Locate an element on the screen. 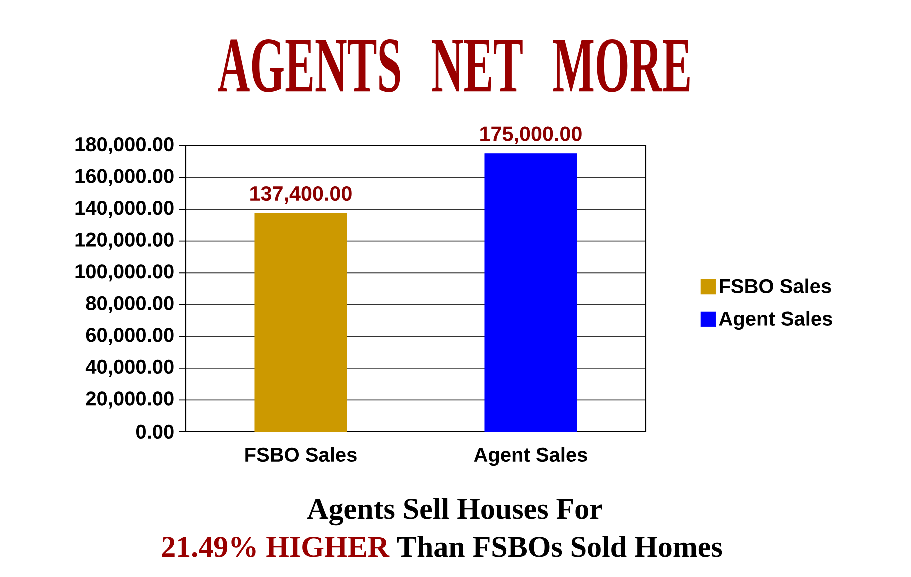 This screenshot has height=577, width=911. y-tick-label: 180,000.00 is located at coordinates (125, 146).